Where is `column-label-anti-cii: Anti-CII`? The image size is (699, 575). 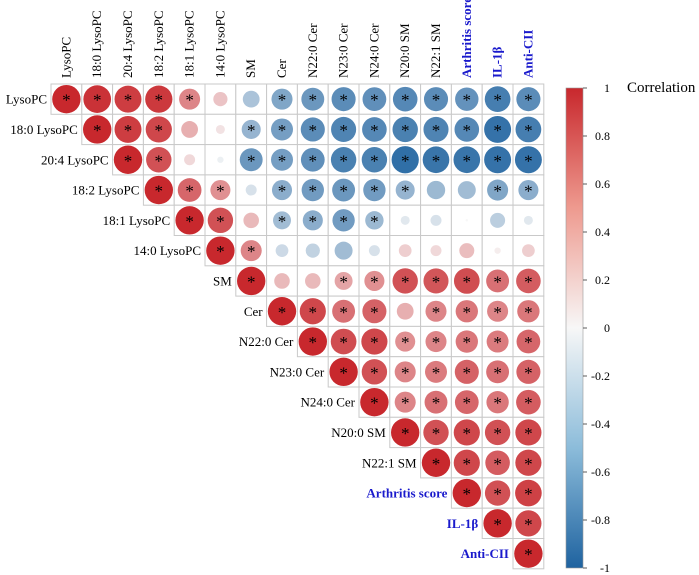 column-label-anti-cii: Anti-CII is located at coordinates (527, 54).